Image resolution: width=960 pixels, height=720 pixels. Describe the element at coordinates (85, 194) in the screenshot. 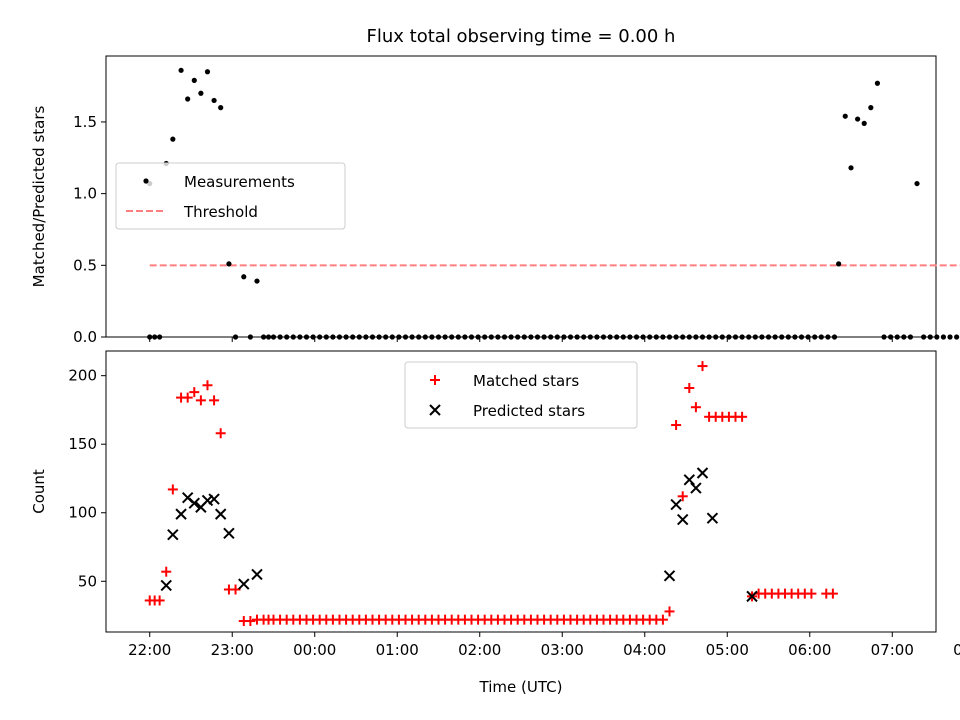

I see `y-tick-label: 1.0` at that location.